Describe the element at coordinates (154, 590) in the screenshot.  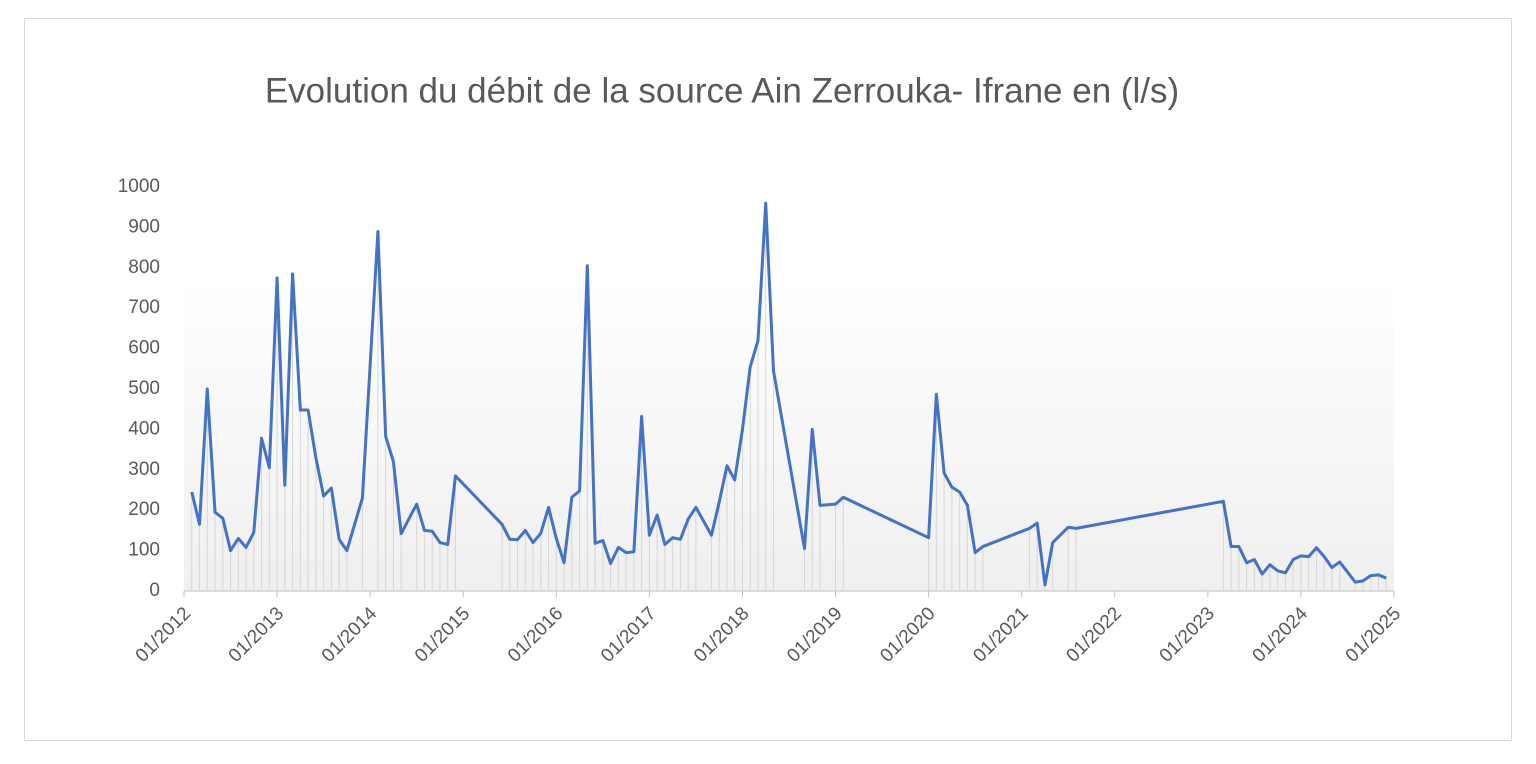
I see `y-tick-label: 0` at that location.